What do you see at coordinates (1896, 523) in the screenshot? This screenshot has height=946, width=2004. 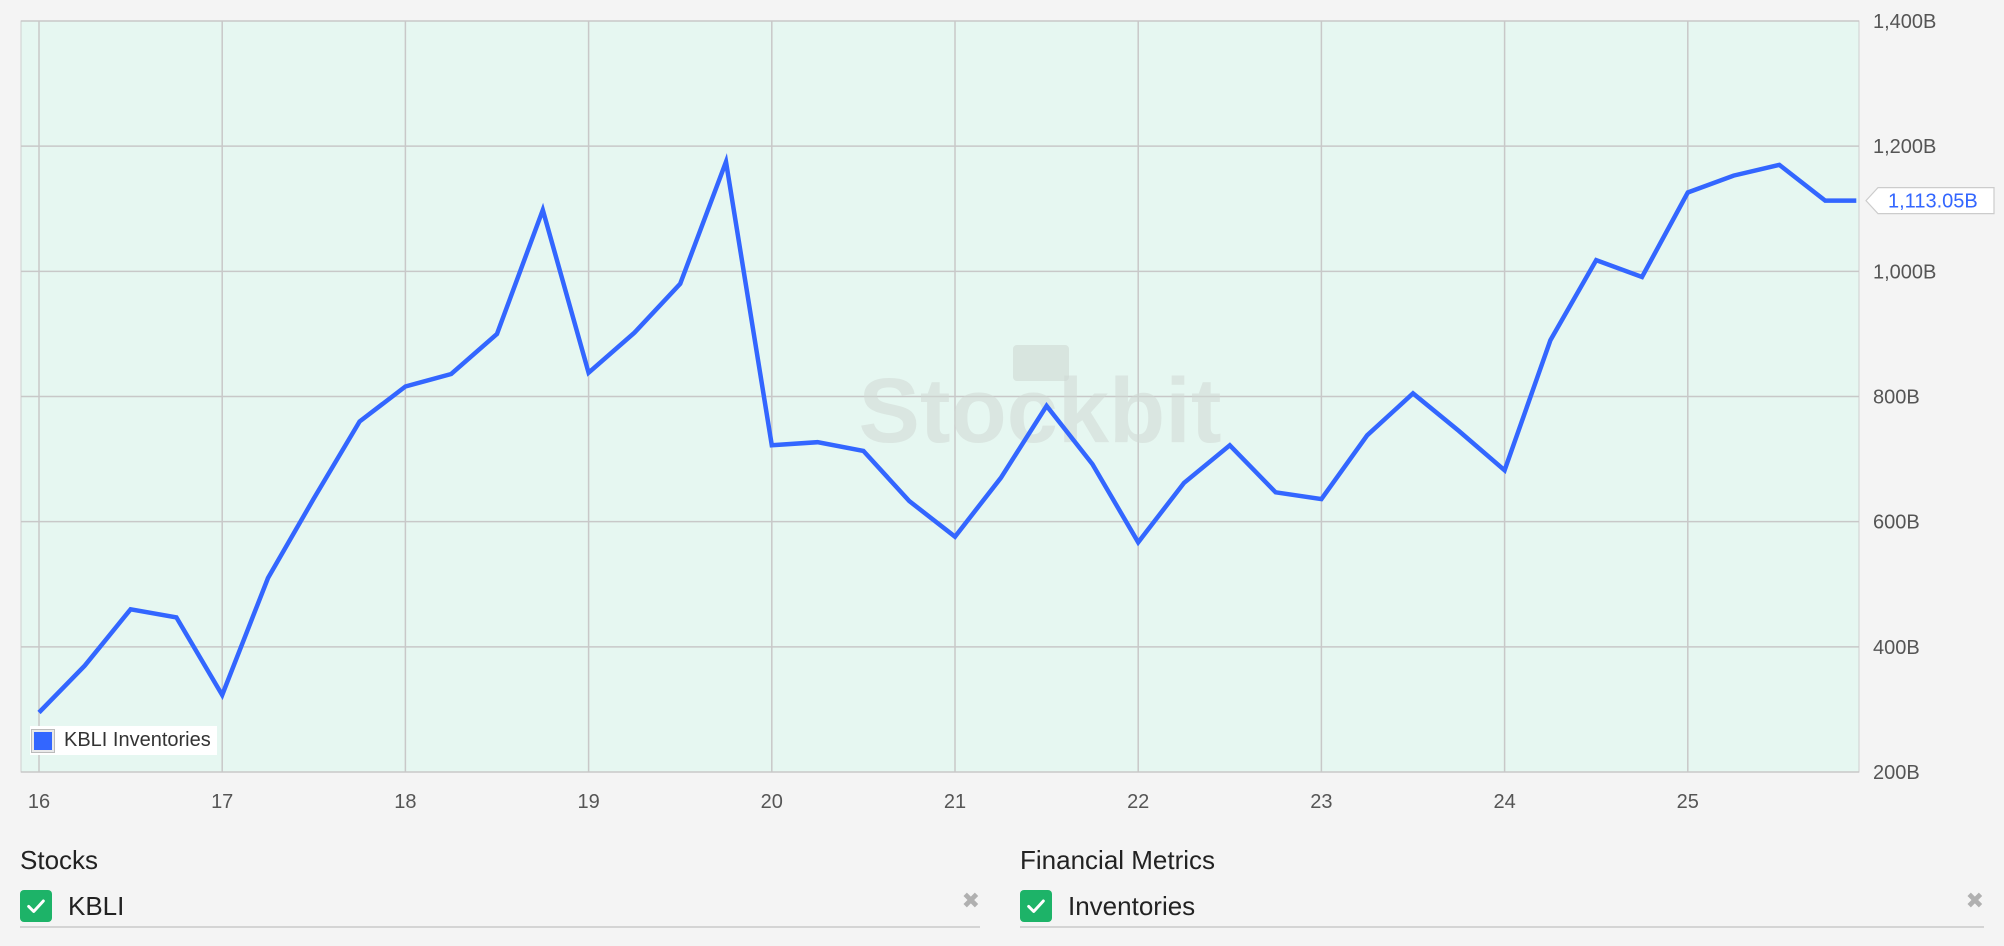 I see `y-tick-label: 600B` at bounding box center [1896, 523].